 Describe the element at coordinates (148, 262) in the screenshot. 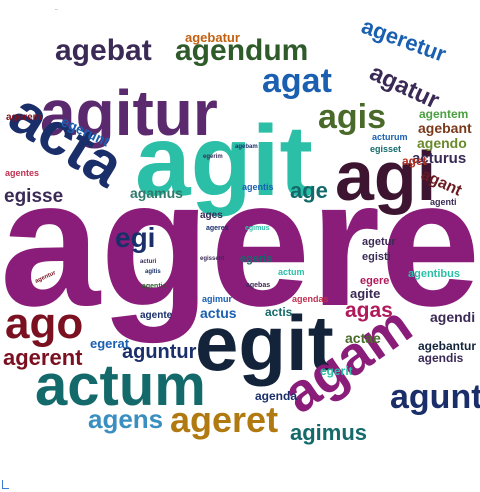

I see `cloud-word-acturi: acturi` at that location.